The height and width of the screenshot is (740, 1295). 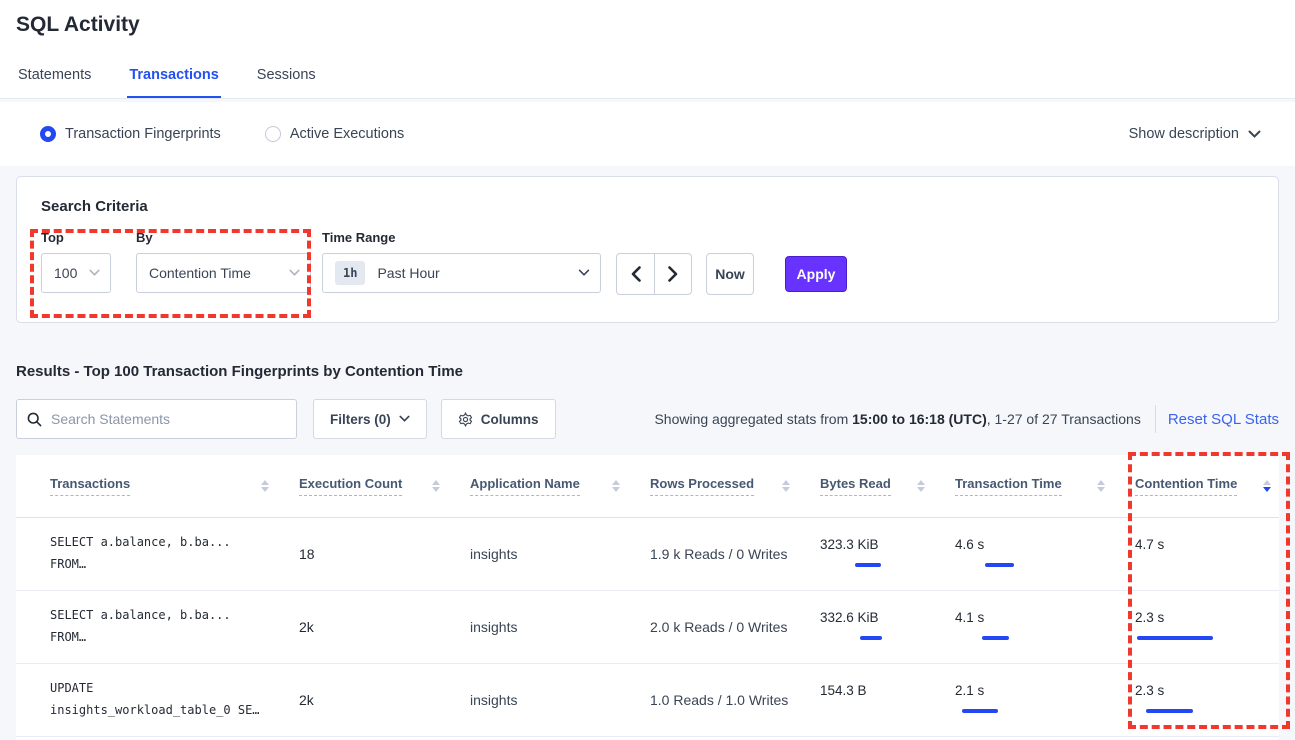 I want to click on show-description-toggle: Show description, so click(x=1195, y=134).